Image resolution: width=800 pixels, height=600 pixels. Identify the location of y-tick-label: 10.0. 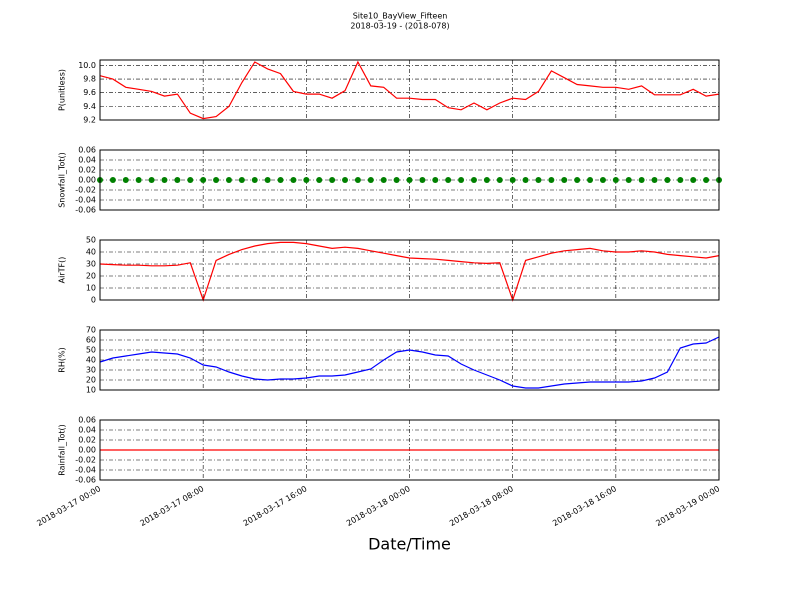
(87, 65).